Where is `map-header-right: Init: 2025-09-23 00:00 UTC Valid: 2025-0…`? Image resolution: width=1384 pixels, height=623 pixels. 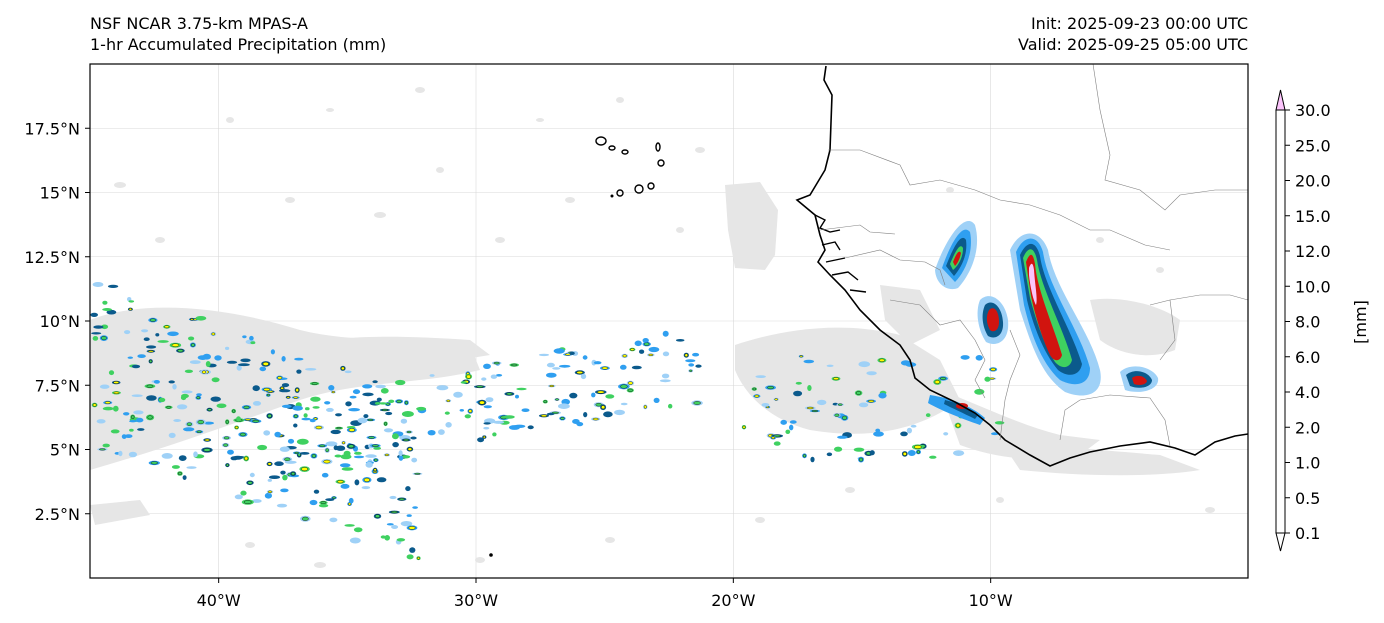 map-header-right: Init: 2025-09-23 00:00 UTC Valid: 2025-0… is located at coordinates (1133, 34).